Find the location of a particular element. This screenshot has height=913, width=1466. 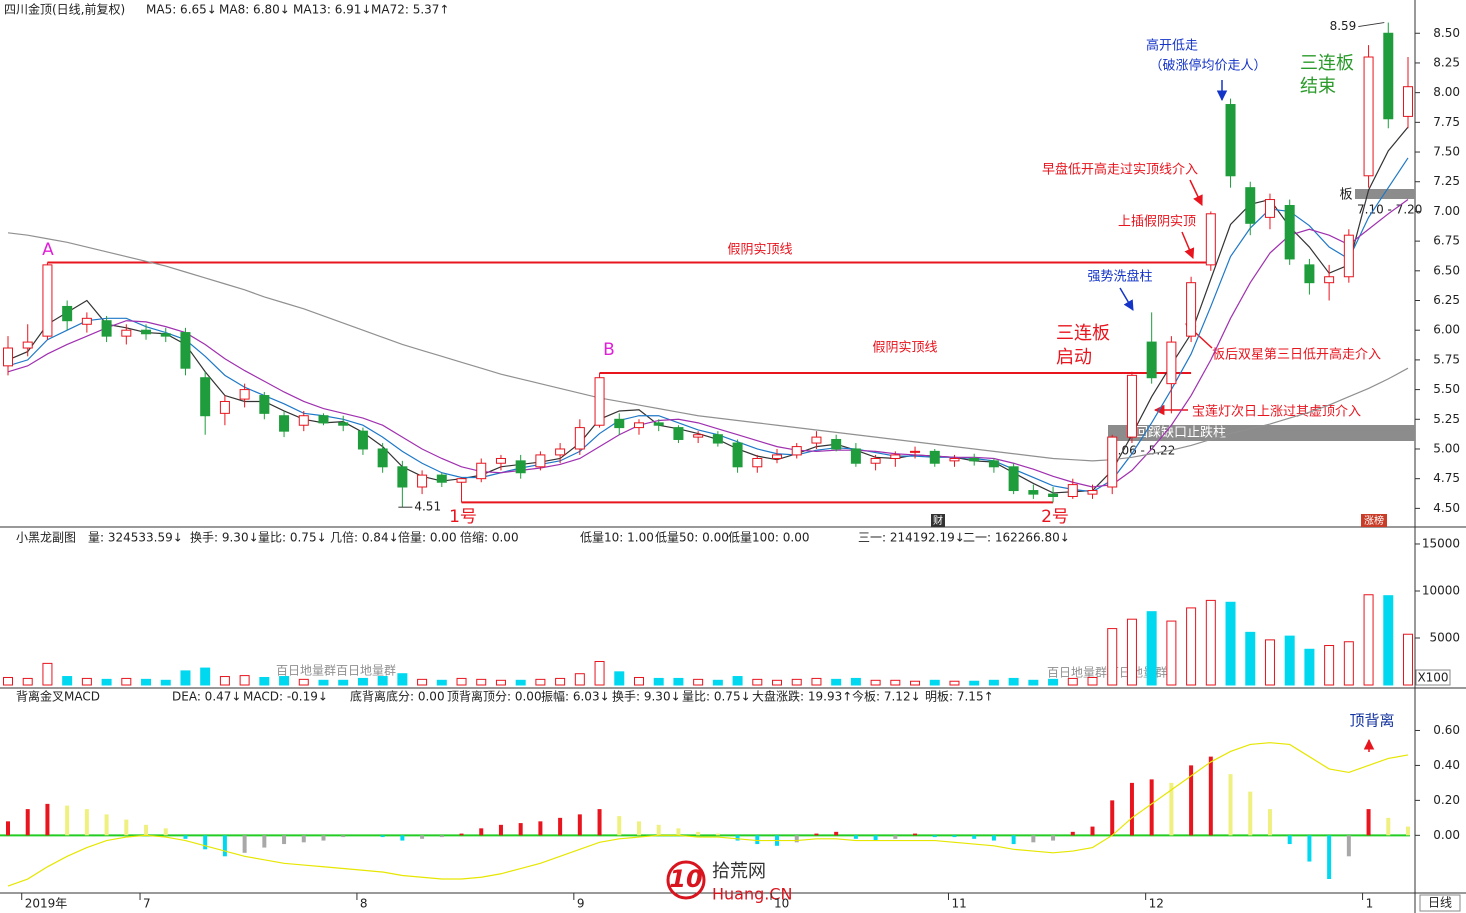

annotation: 1号 is located at coordinates (463, 517).